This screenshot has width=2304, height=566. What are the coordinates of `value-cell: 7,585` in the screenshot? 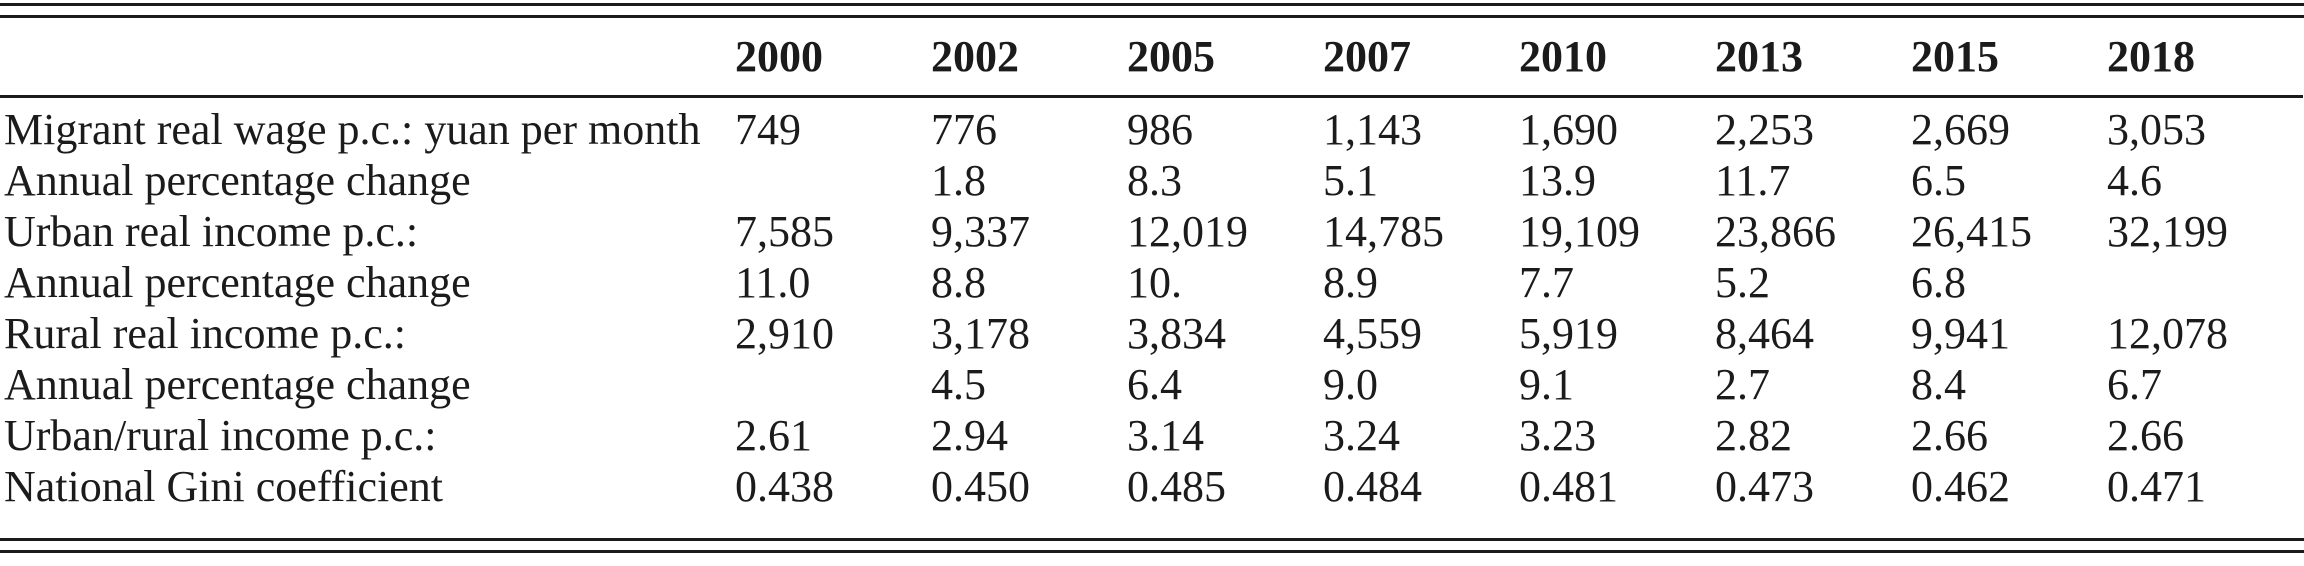 It's located at (784, 231).